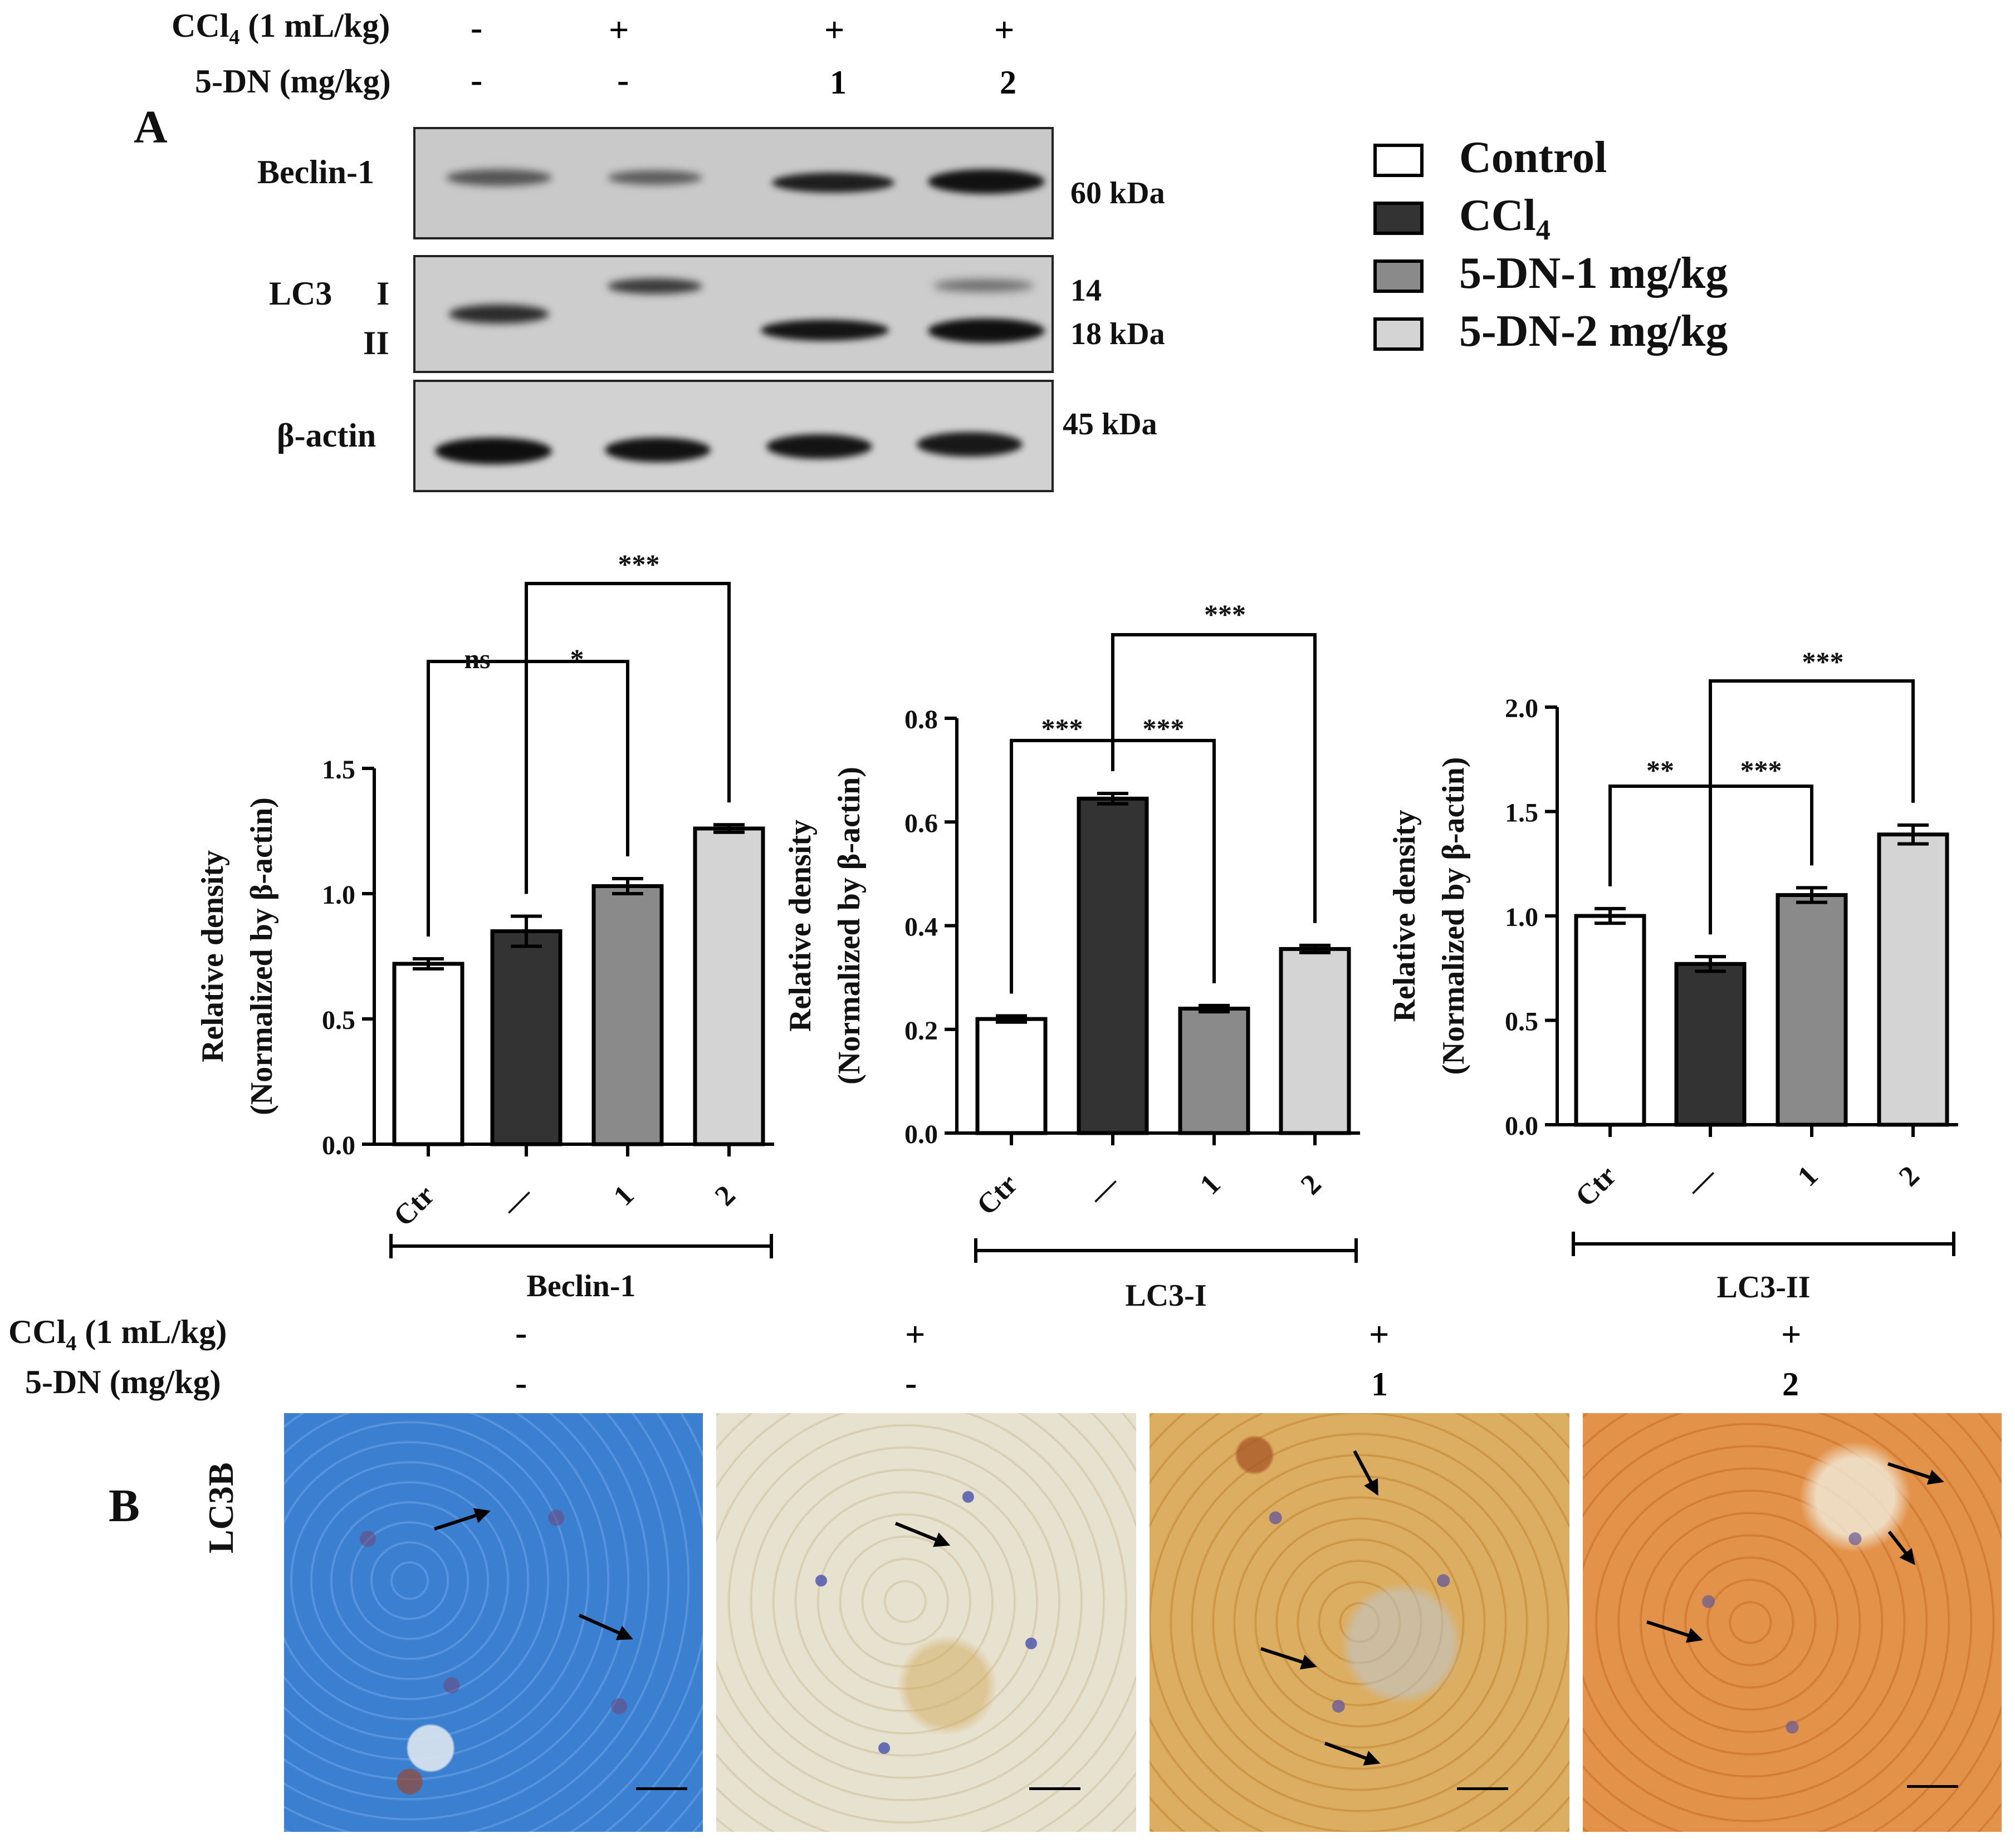 Image resolution: width=2015 pixels, height=1848 pixels. Describe the element at coordinates (1521, 708) in the screenshot. I see `y-tick-label: 2.0` at that location.